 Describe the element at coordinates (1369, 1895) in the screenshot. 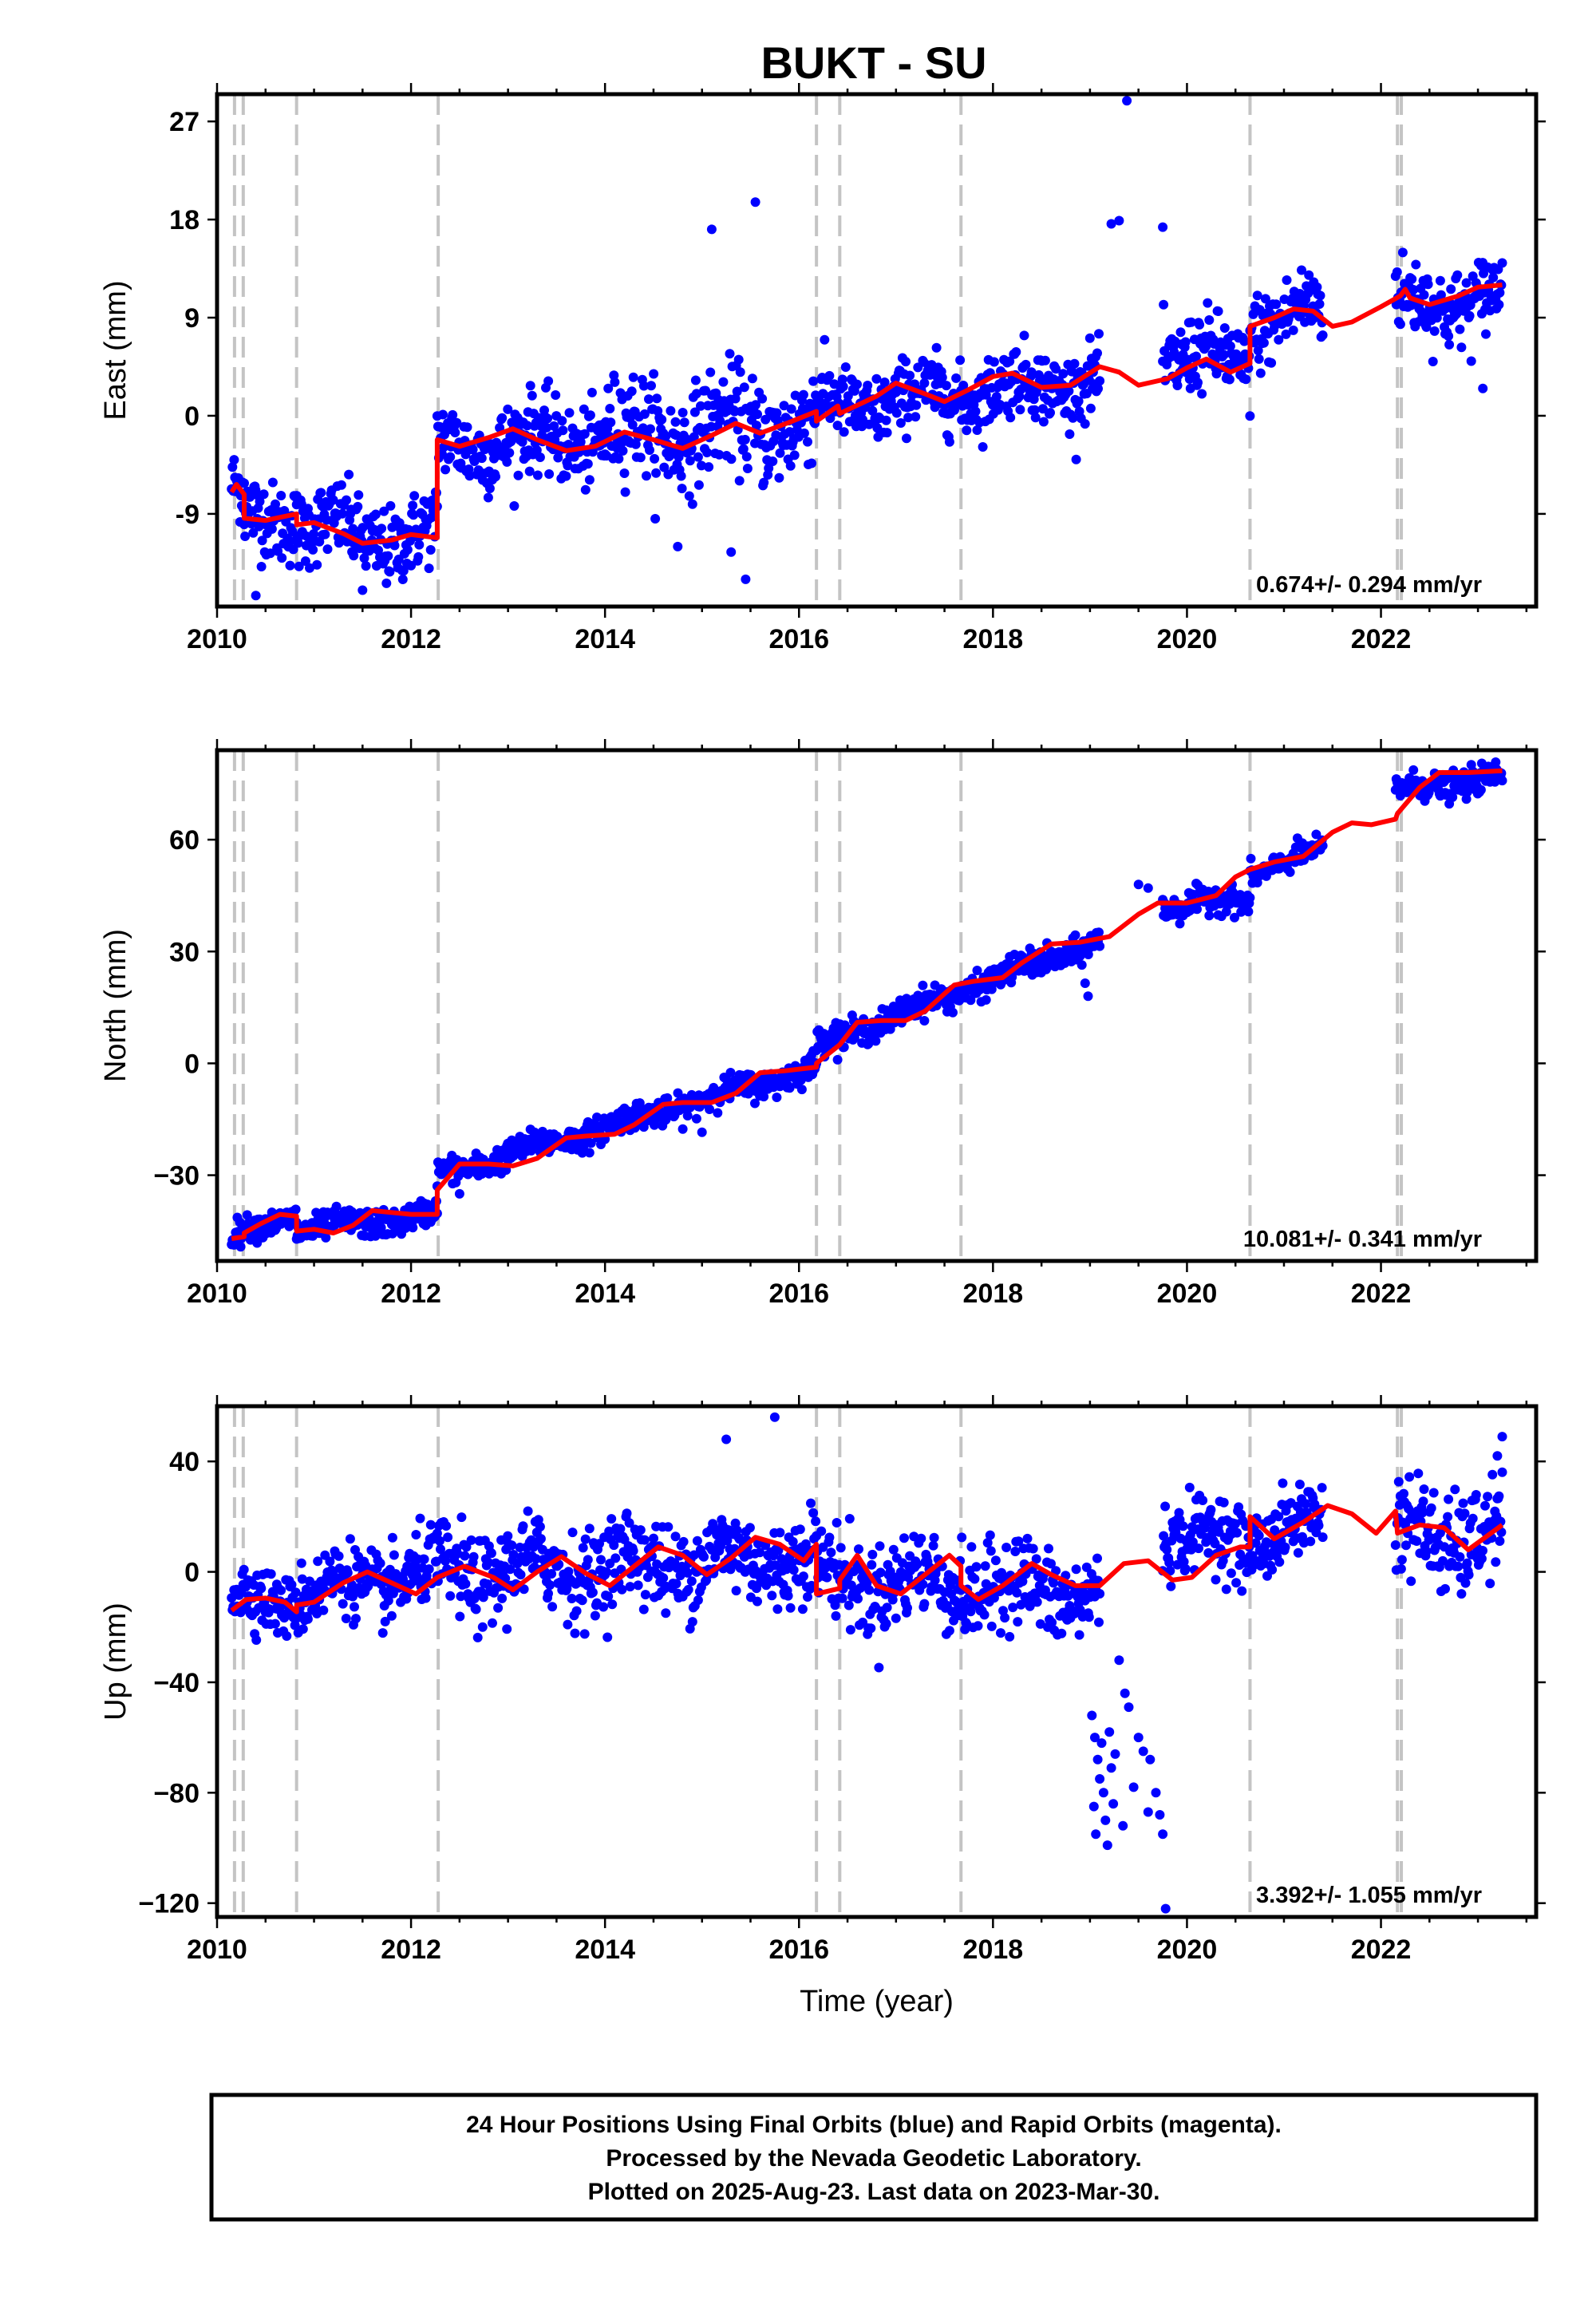

I see `velocity-rate-label: 3.392+/- 1.055 mm/yr` at that location.